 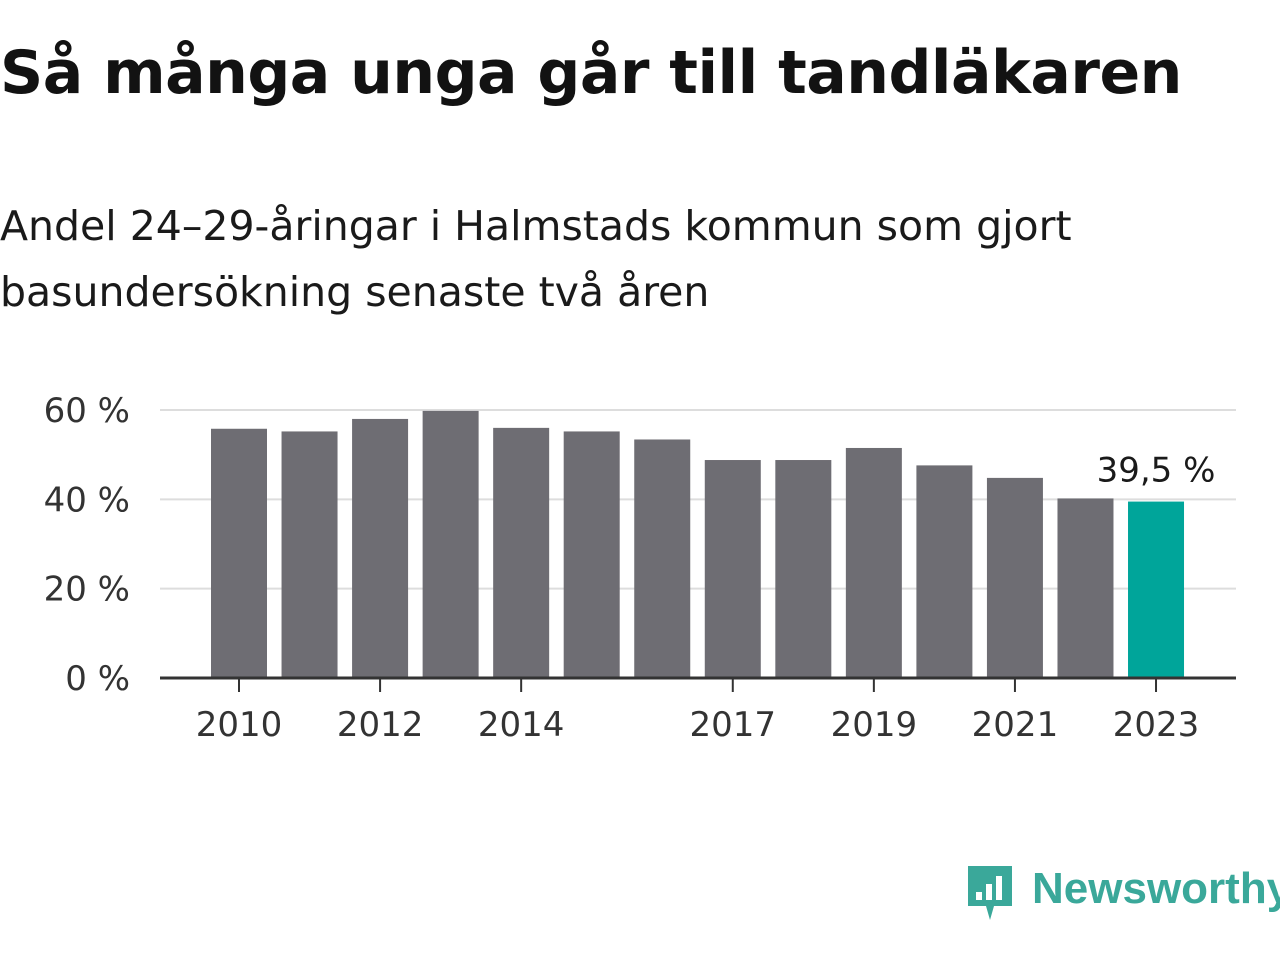 What do you see at coordinates (1156, 888) in the screenshot?
I see `brand-name: Newsworthy` at bounding box center [1156, 888].